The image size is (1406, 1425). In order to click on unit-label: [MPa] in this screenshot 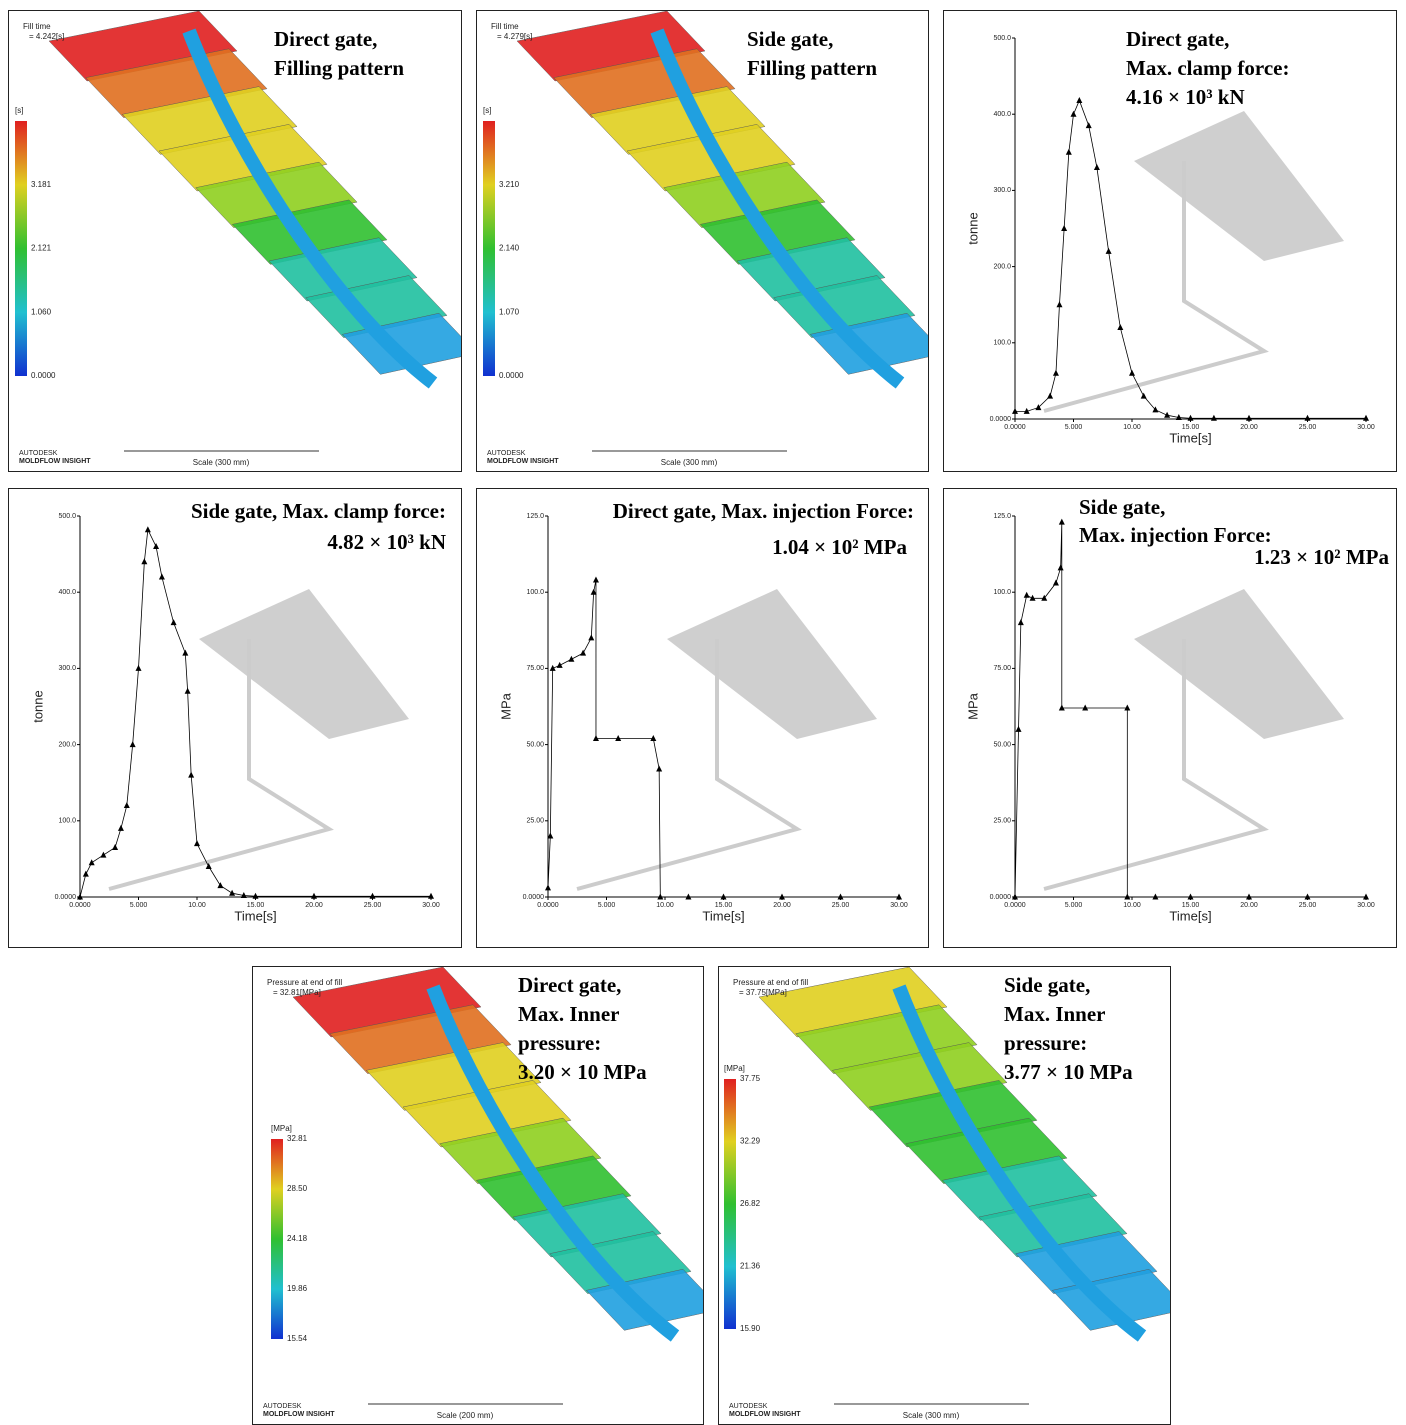, I will do `click(281, 1128)`.